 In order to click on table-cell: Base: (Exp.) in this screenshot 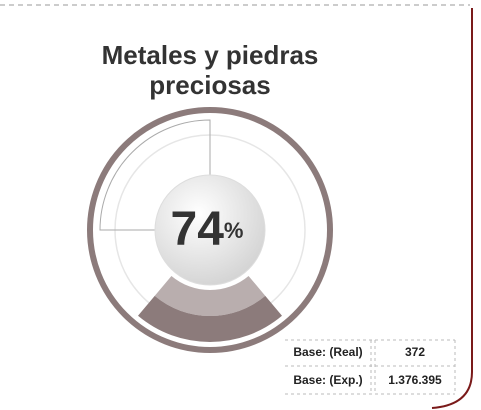, I will do `click(327, 380)`.